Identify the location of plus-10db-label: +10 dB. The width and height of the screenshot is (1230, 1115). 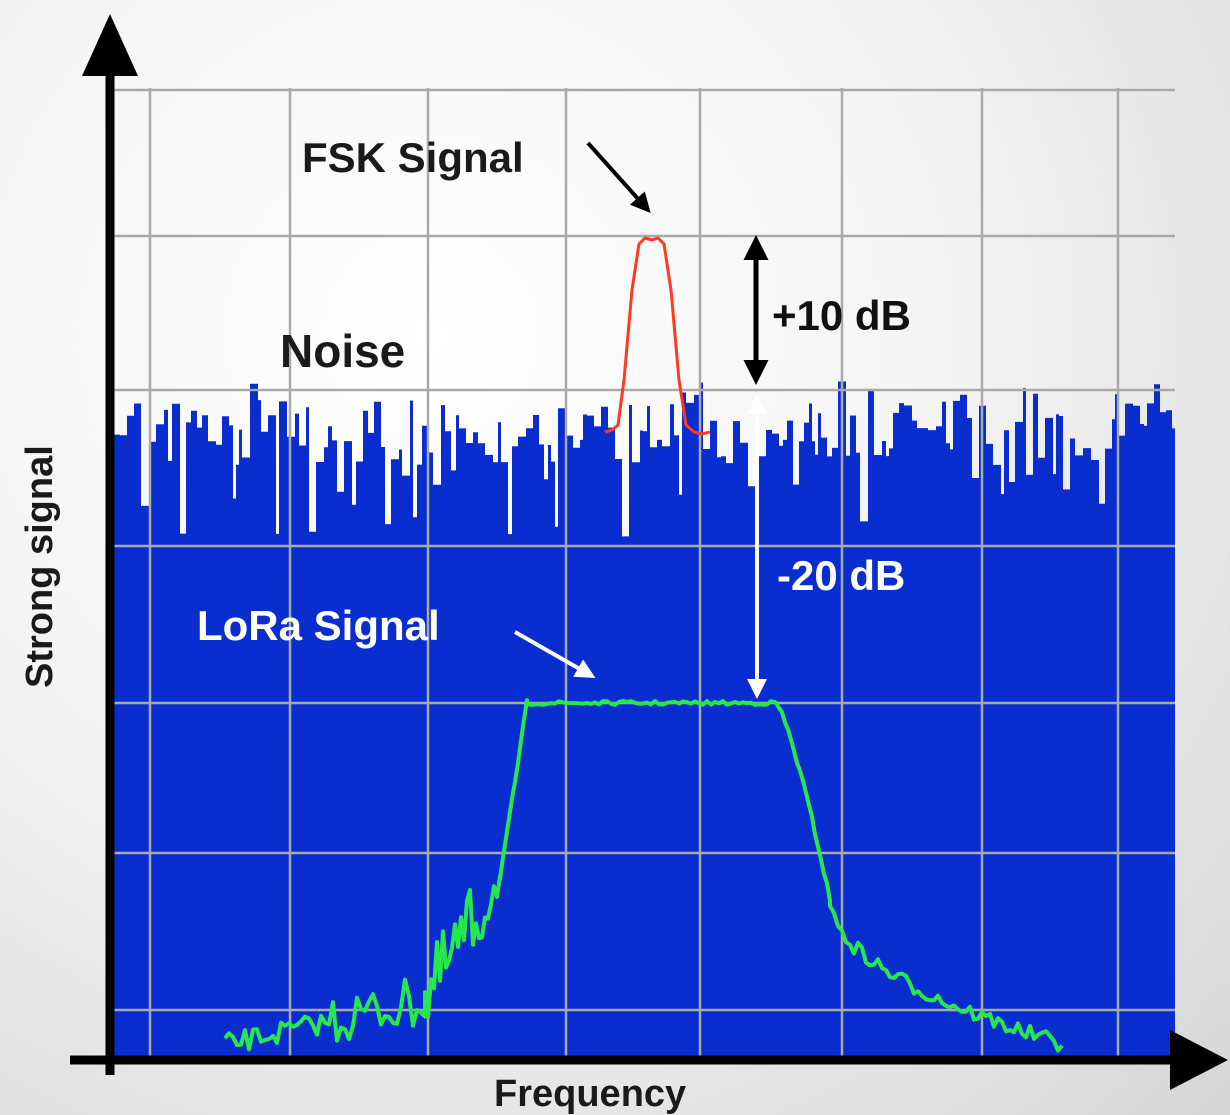
(841, 315).